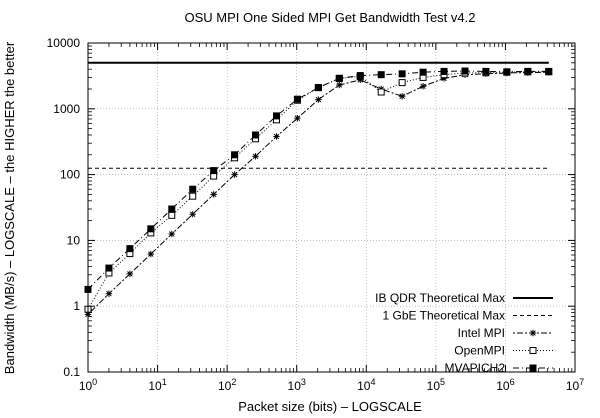 Image resolution: width=600 pixels, height=418 pixels. Describe the element at coordinates (76, 306) in the screenshot. I see `y-tick-label: 1` at that location.